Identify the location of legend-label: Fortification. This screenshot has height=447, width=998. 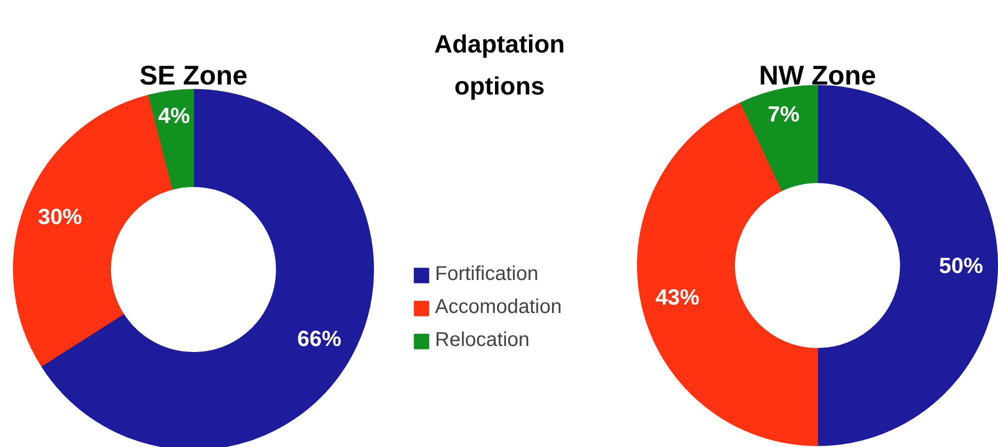
(486, 274).